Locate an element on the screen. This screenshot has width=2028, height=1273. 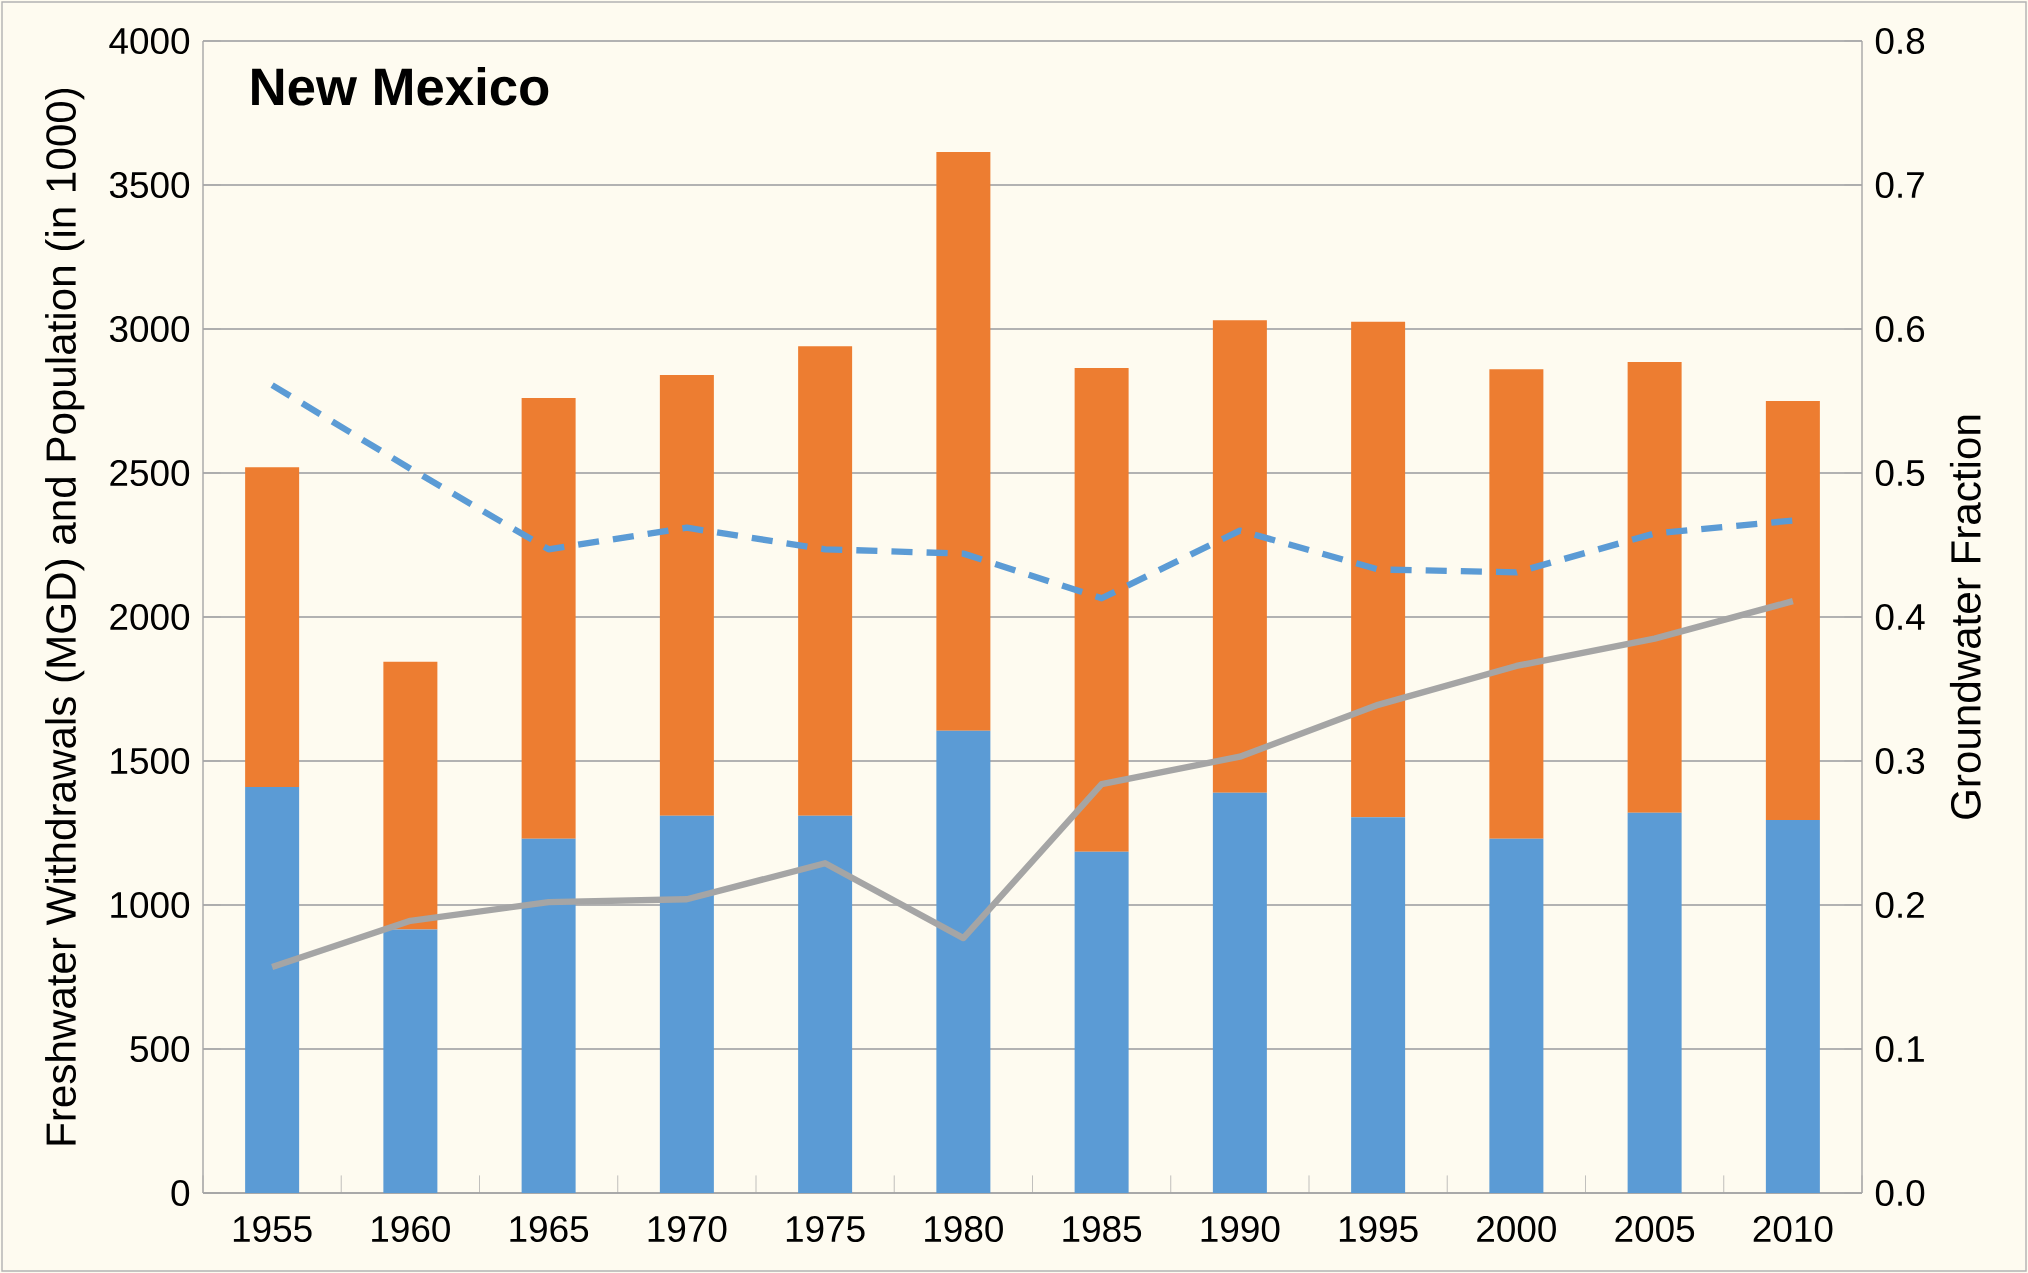
y-tick-label: 1500 is located at coordinates (150, 761).